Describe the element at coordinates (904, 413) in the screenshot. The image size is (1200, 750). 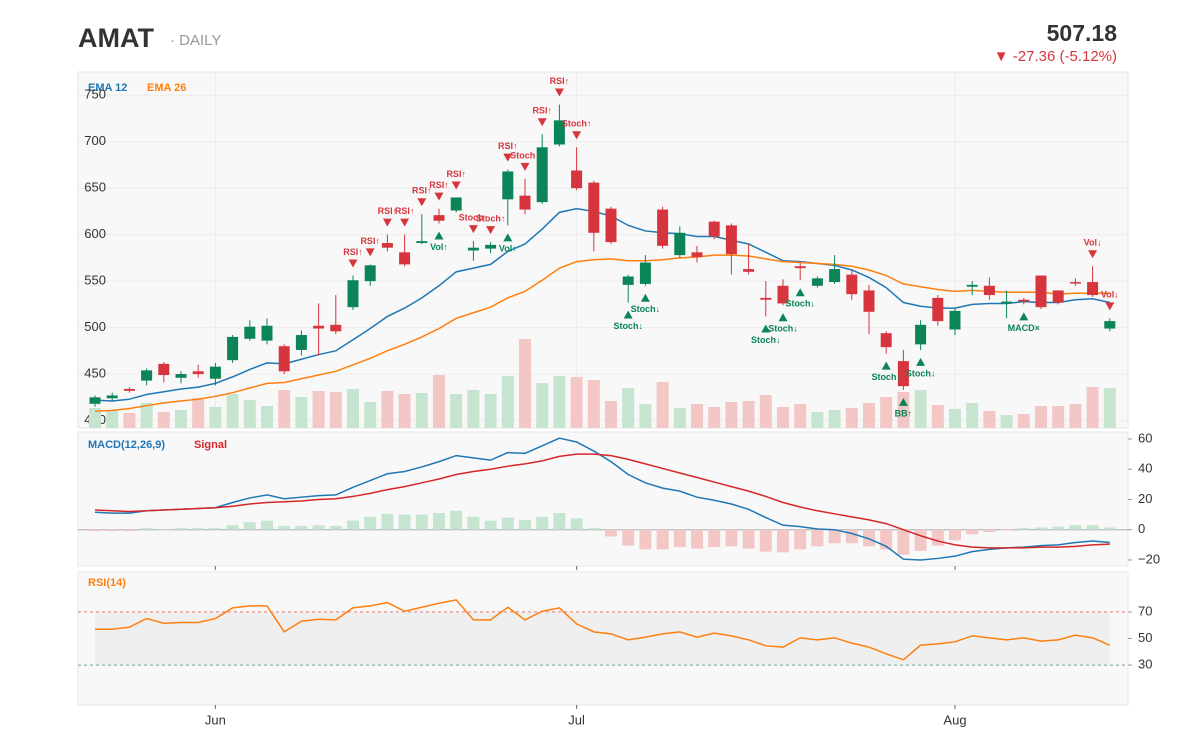
I see `signal-label: BB↑` at that location.